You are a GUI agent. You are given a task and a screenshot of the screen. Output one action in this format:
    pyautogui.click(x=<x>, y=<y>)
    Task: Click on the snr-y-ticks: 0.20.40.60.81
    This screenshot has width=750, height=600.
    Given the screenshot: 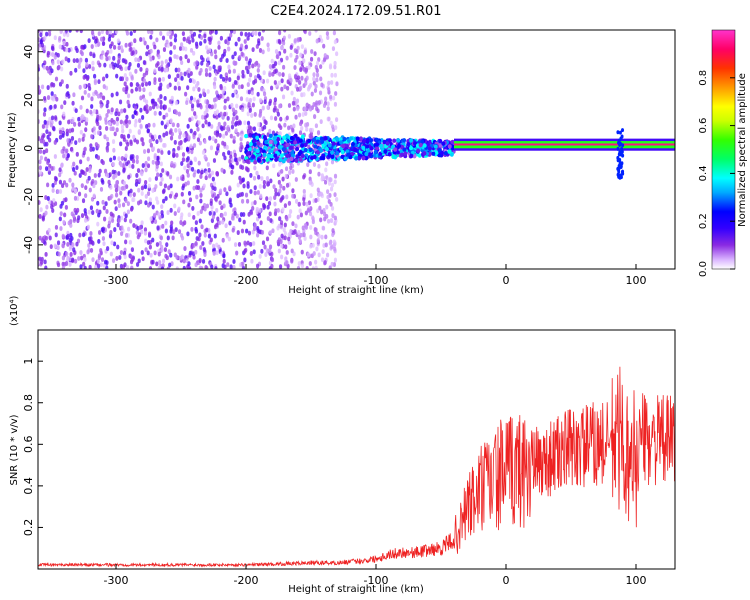 What is the action you would take?
    pyautogui.click(x=32, y=447)
    